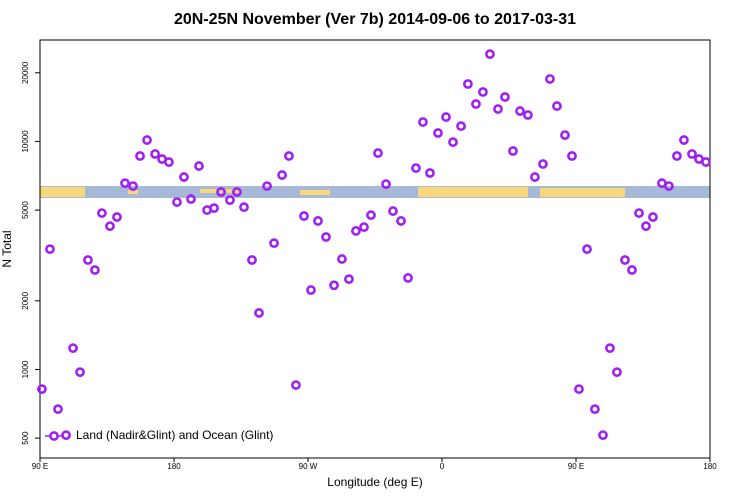 The image size is (750, 500). Describe the element at coordinates (25, 438) in the screenshot. I see `y-tick-label: 500` at that location.